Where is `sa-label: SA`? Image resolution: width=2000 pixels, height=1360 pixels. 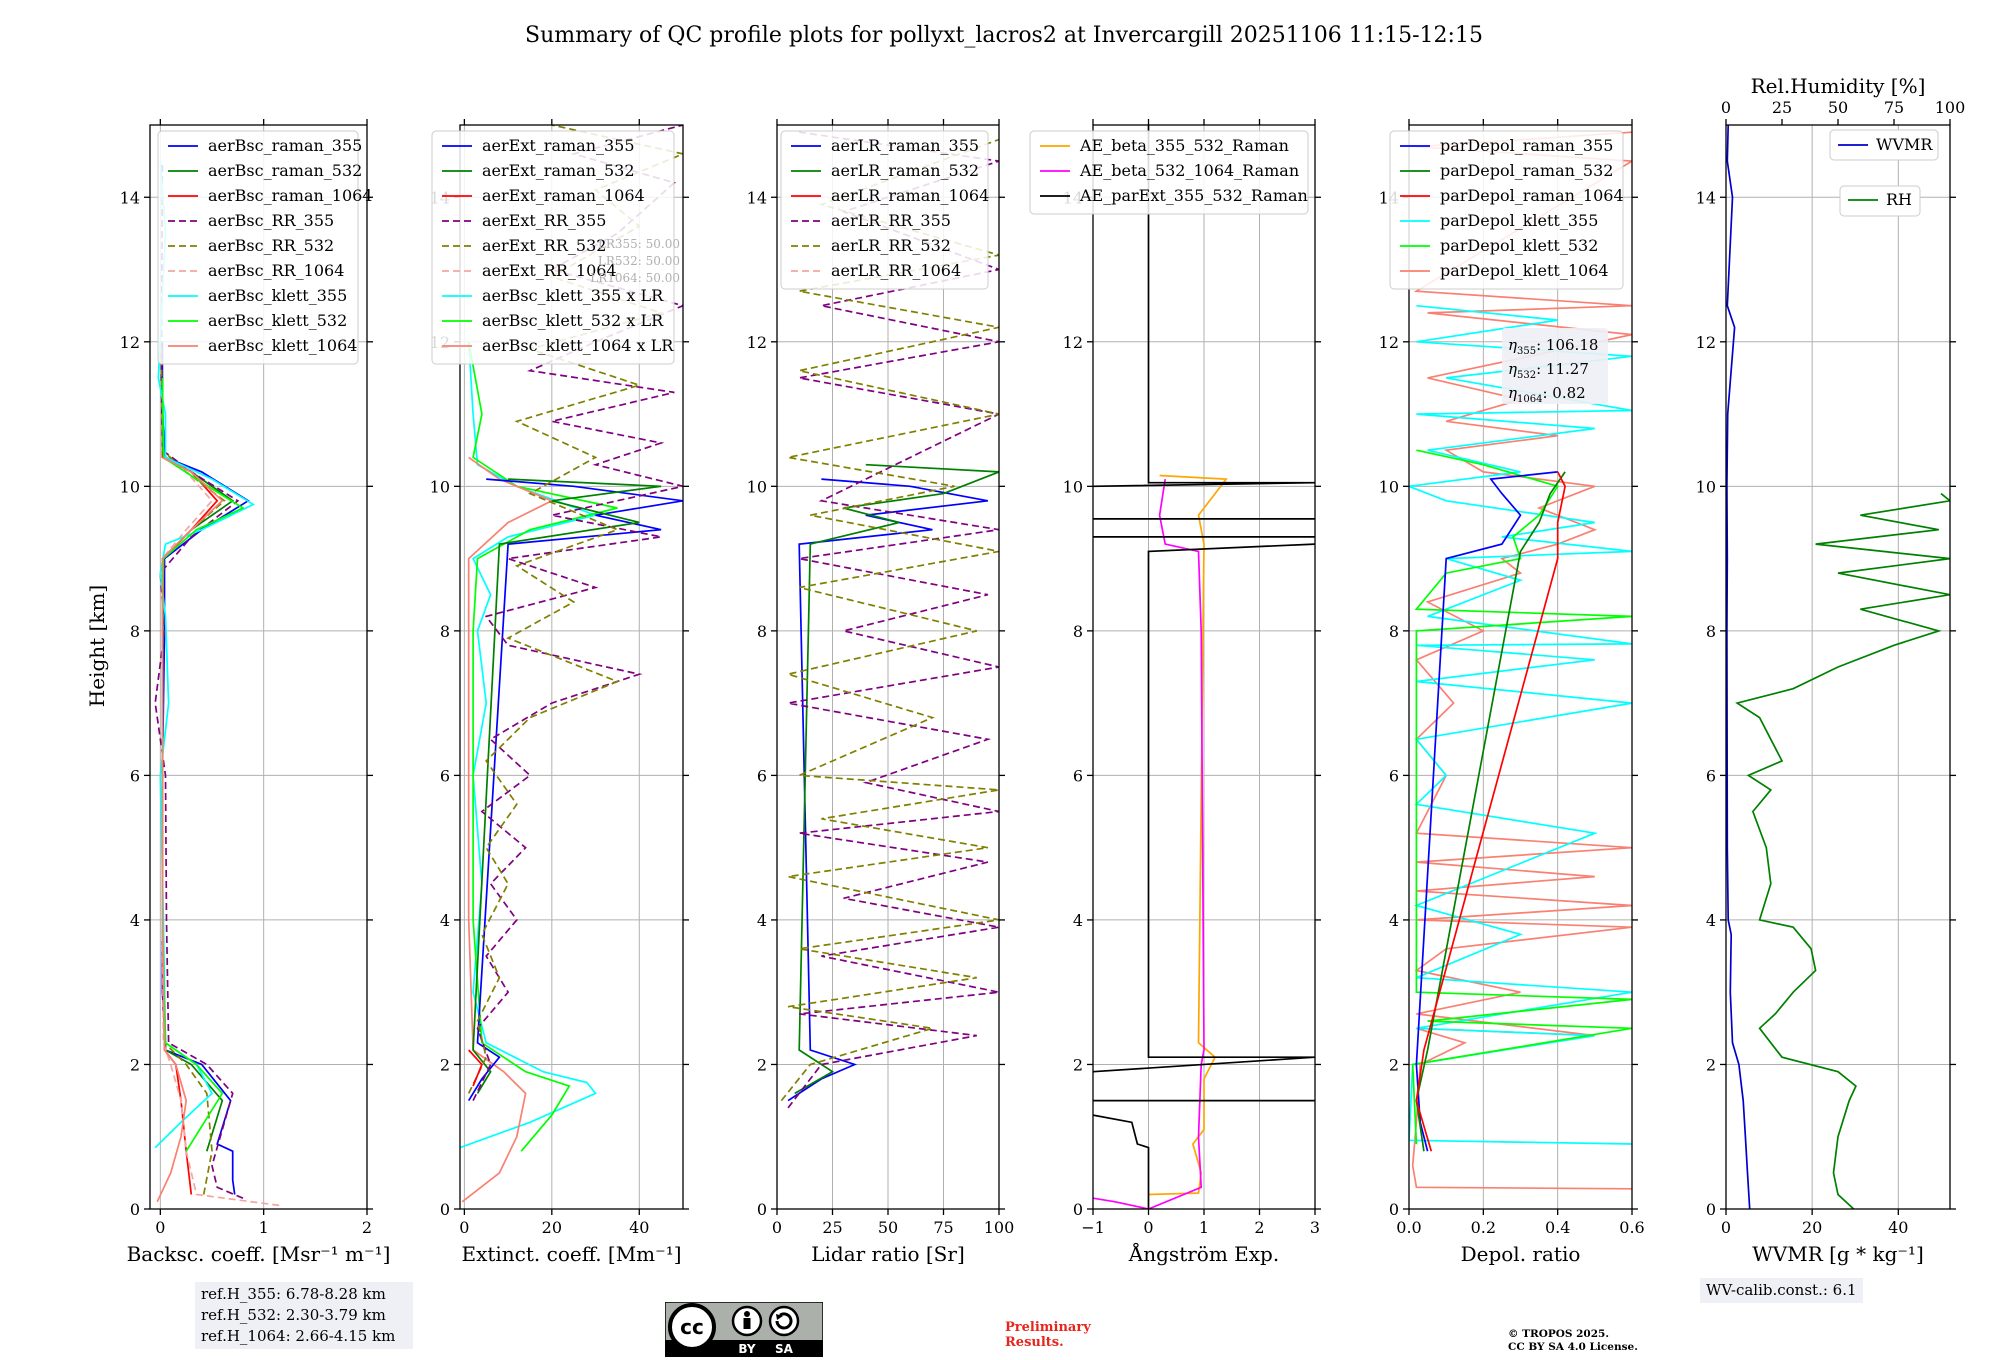 sa-label: SA is located at coordinates (784, 1349).